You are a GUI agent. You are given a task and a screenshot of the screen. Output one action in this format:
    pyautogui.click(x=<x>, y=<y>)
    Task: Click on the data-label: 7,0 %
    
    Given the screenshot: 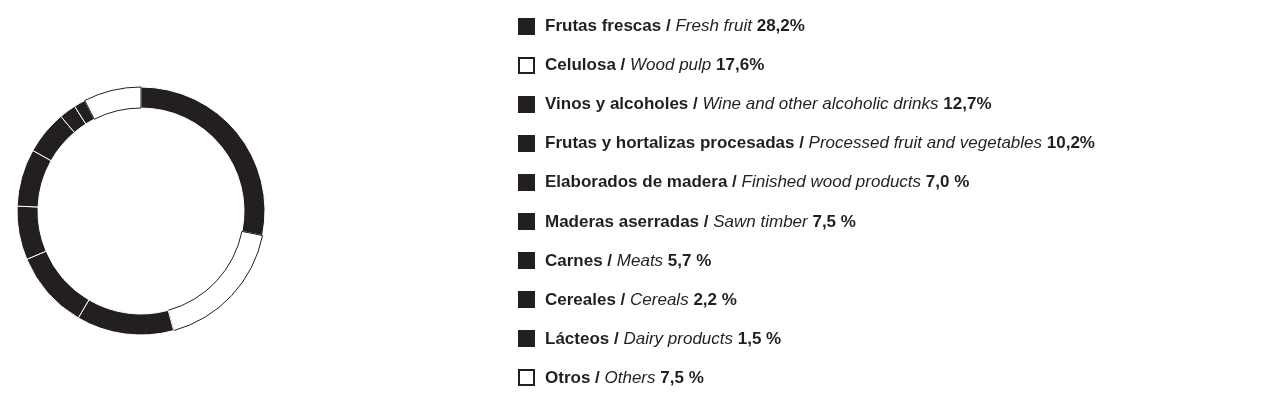 What is the action you would take?
    pyautogui.click(x=947, y=182)
    